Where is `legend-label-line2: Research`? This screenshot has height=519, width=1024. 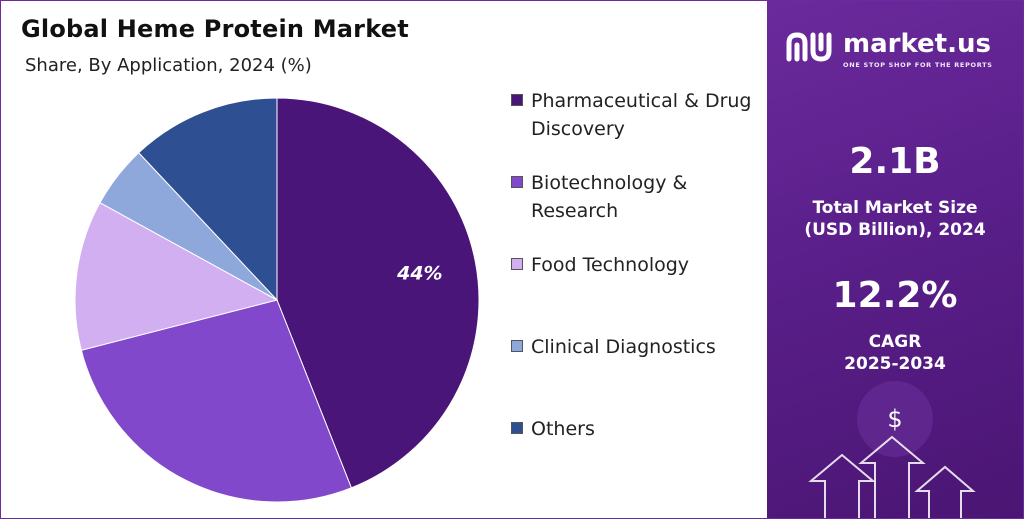 legend-label-line2: Research is located at coordinates (575, 211).